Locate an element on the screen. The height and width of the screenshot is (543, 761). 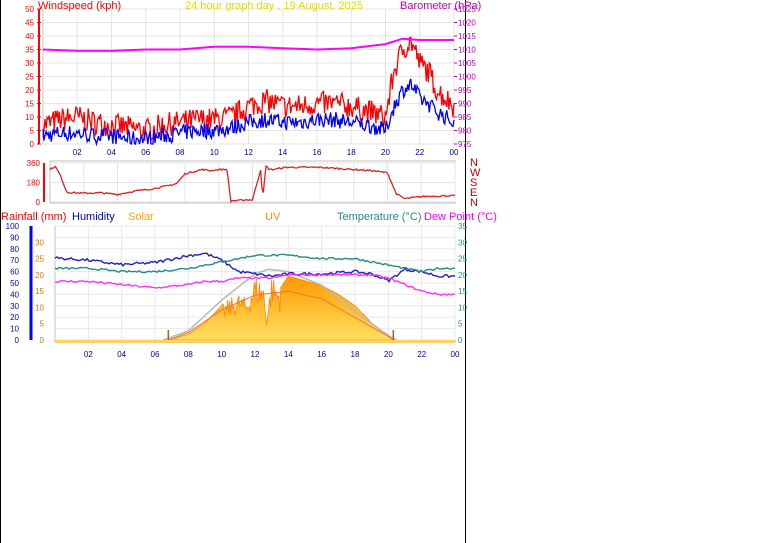
temperature-y-tick-label: 30 is located at coordinates (462, 242).